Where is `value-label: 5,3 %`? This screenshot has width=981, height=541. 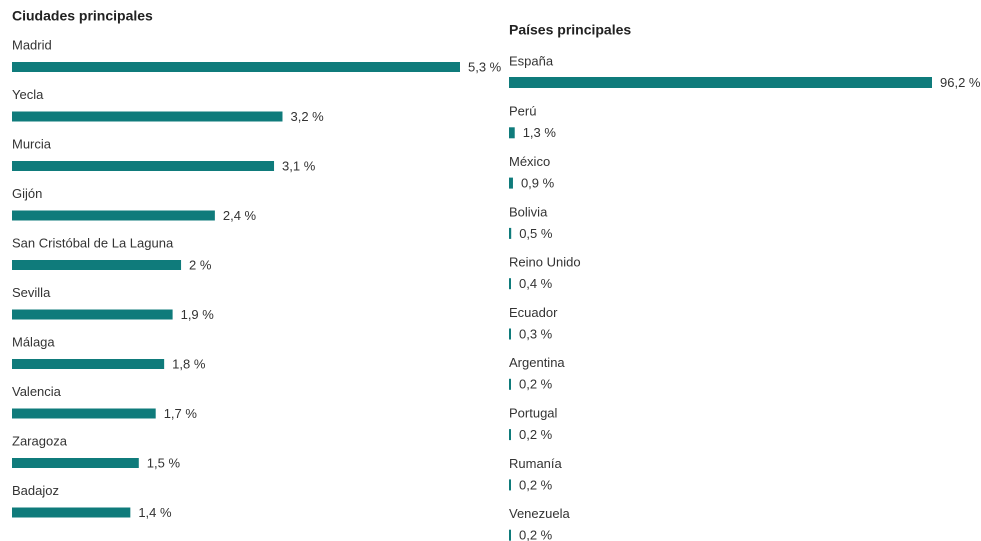 value-label: 5,3 % is located at coordinates (485, 66).